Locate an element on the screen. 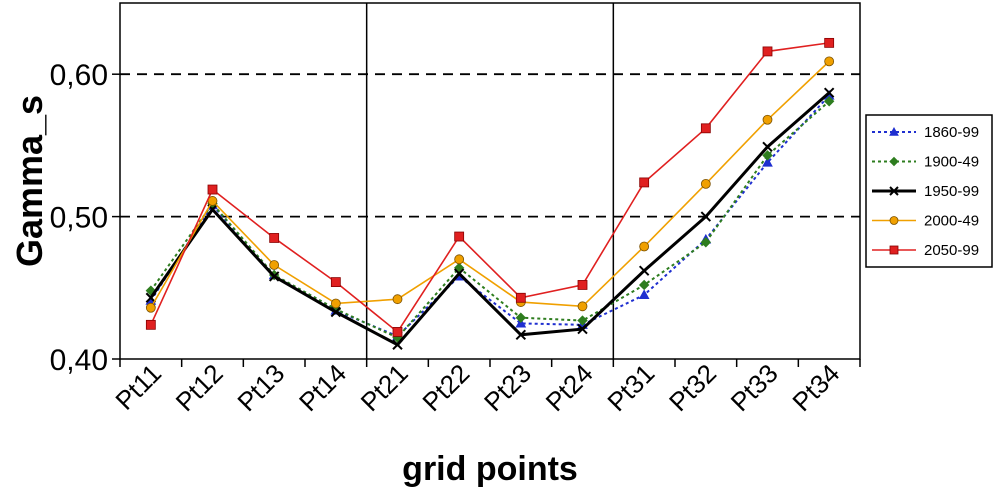 The image size is (1000, 495). x-tick-label: Pt11 is located at coordinates (138, 387).